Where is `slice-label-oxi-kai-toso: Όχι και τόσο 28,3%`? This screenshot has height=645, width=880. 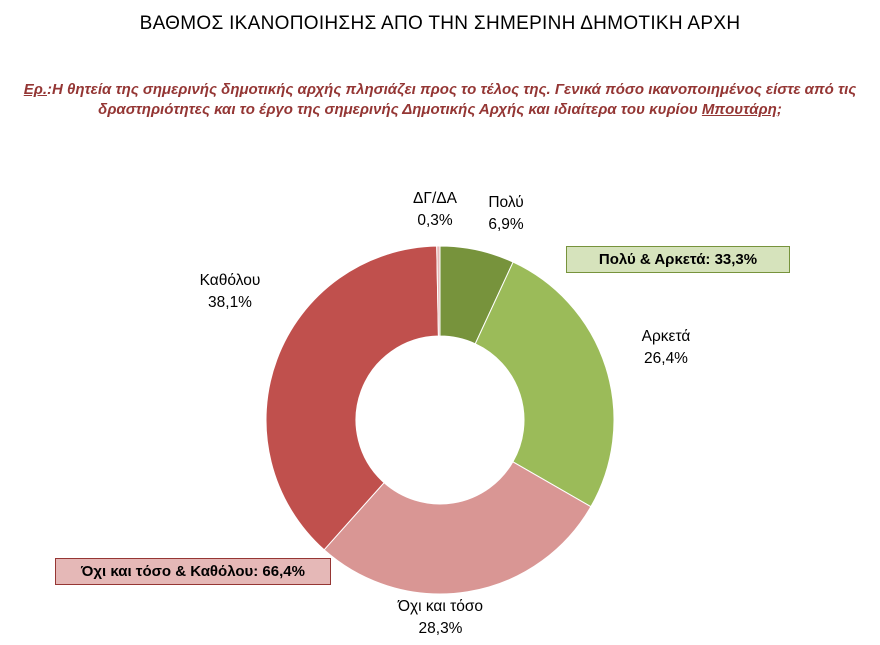
slice-label-oxi-kai-toso: Όχι και τόσο 28,3% is located at coordinates (440, 617).